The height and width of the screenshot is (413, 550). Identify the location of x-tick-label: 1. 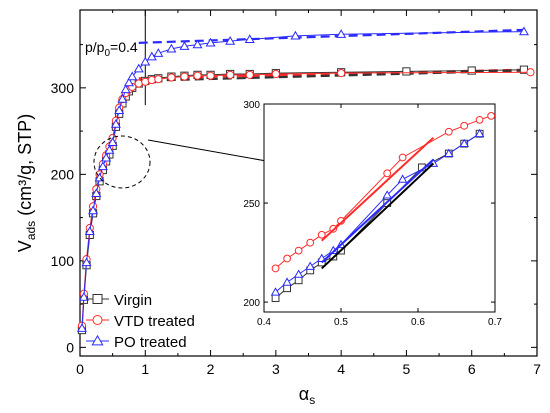
(145, 369).